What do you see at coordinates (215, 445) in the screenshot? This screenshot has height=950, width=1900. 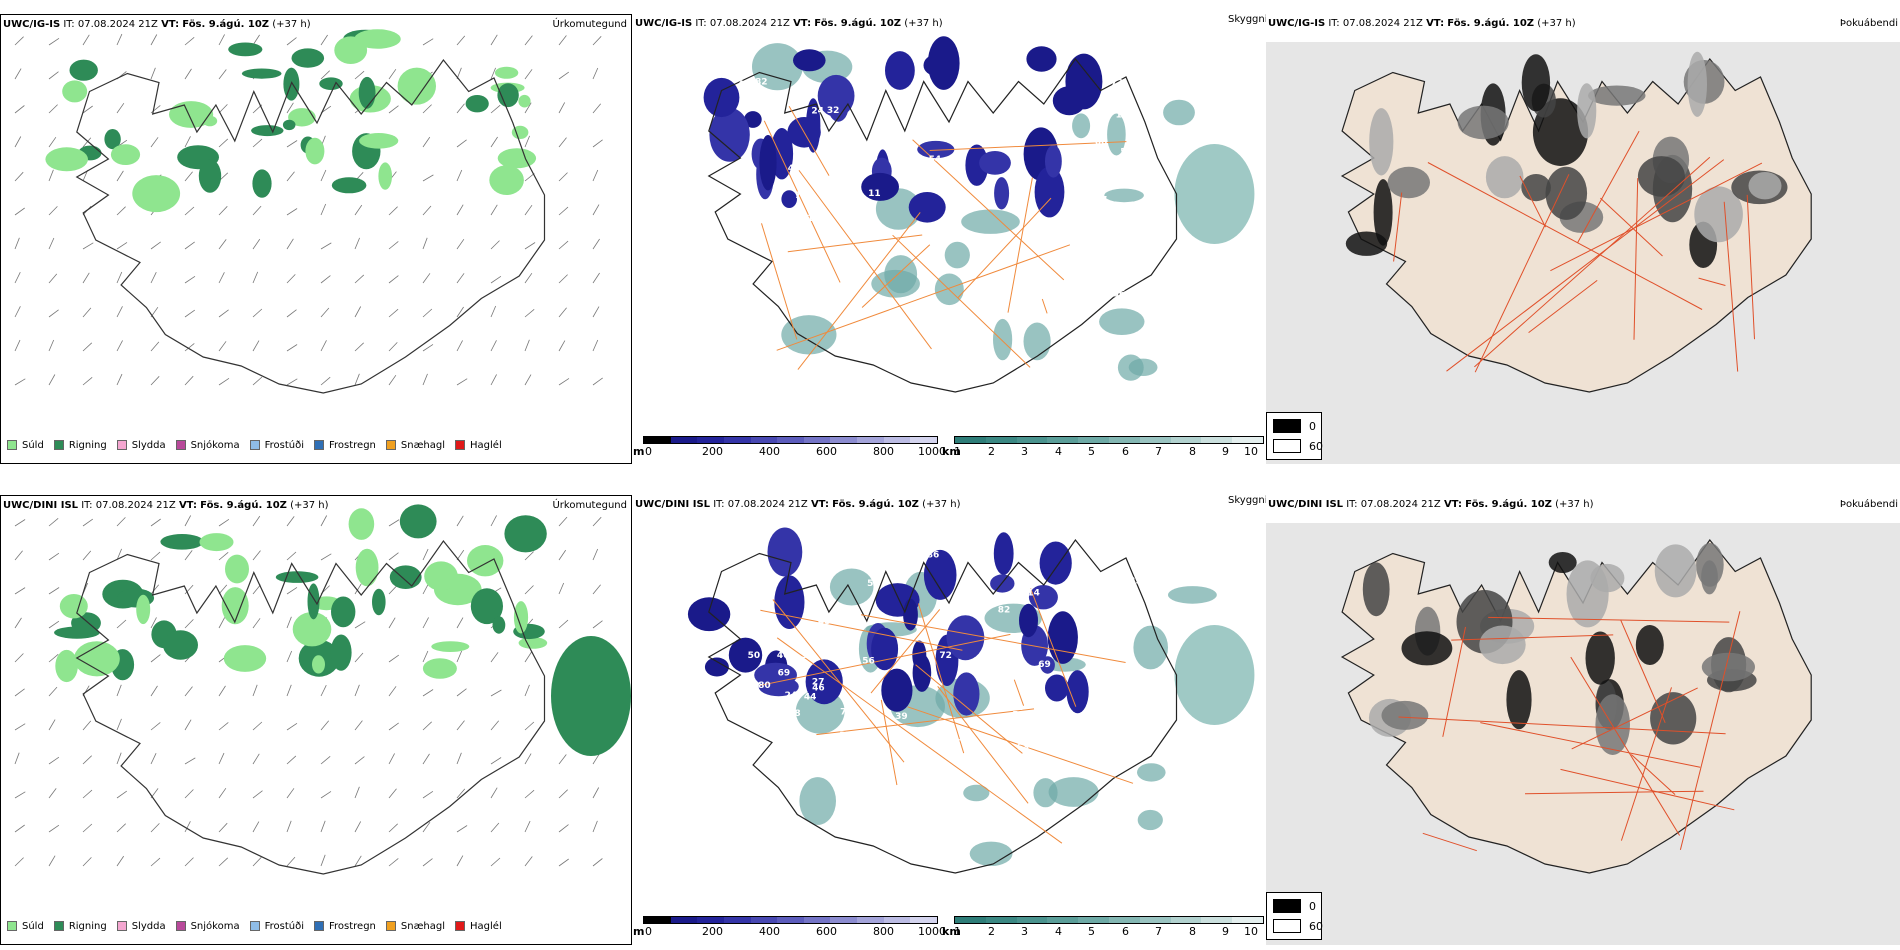 I see `legend-label: Snjókoma` at bounding box center [215, 445].